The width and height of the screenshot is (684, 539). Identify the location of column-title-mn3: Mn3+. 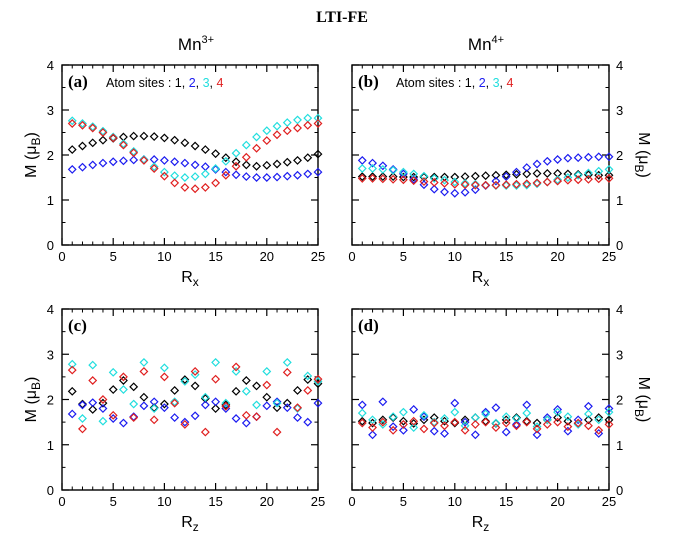
(196, 44).